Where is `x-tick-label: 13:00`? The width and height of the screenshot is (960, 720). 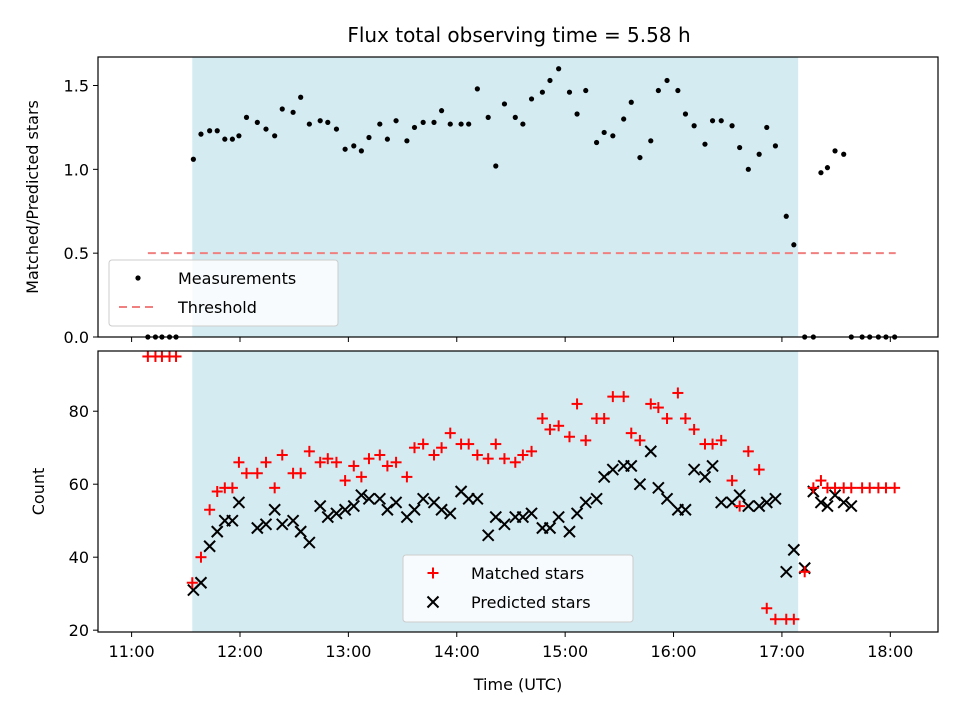
x-tick-label: 13:00 is located at coordinates (348, 651).